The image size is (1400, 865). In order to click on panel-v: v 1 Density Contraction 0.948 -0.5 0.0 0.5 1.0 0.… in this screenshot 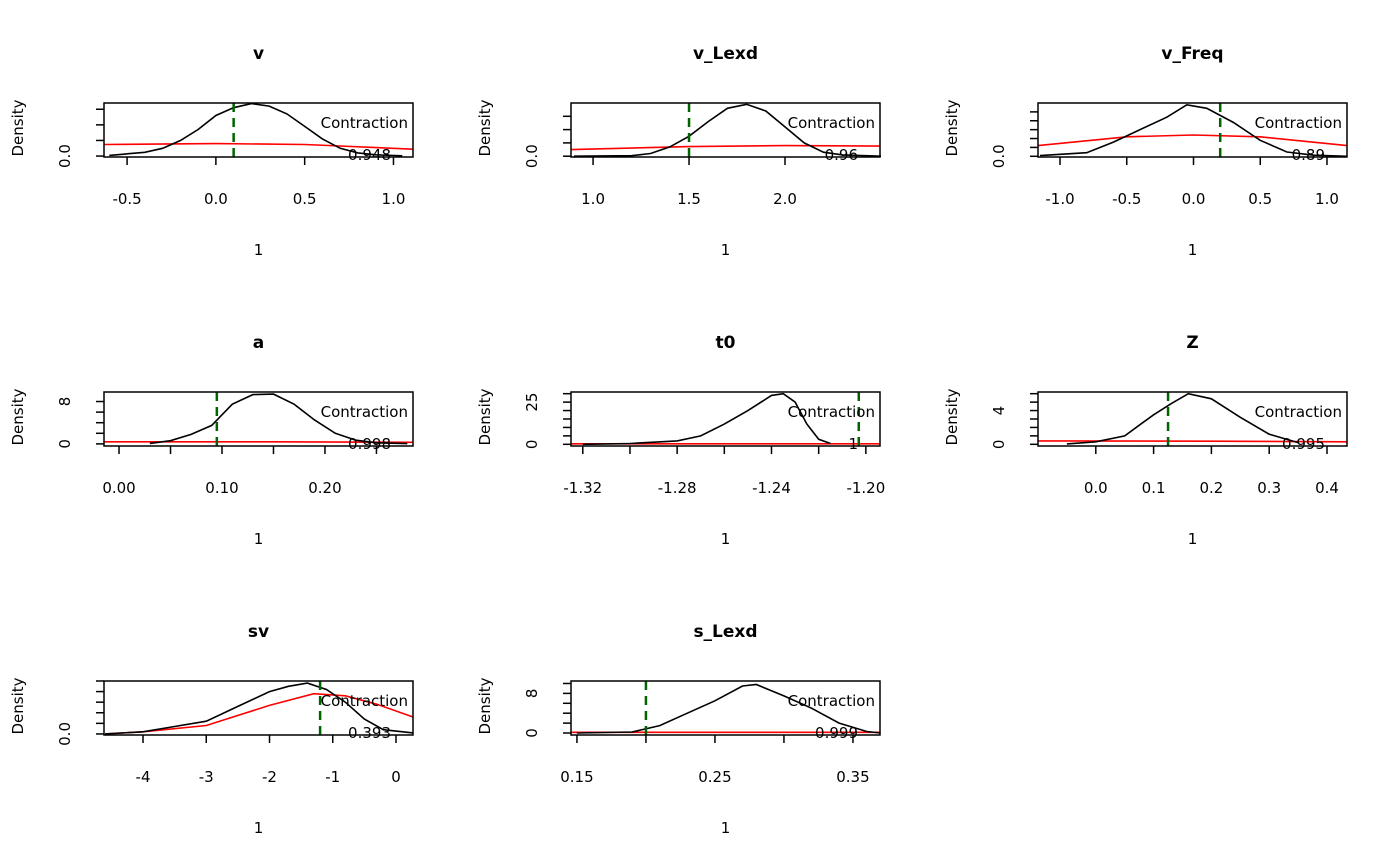, I will do `click(211, 151)`.